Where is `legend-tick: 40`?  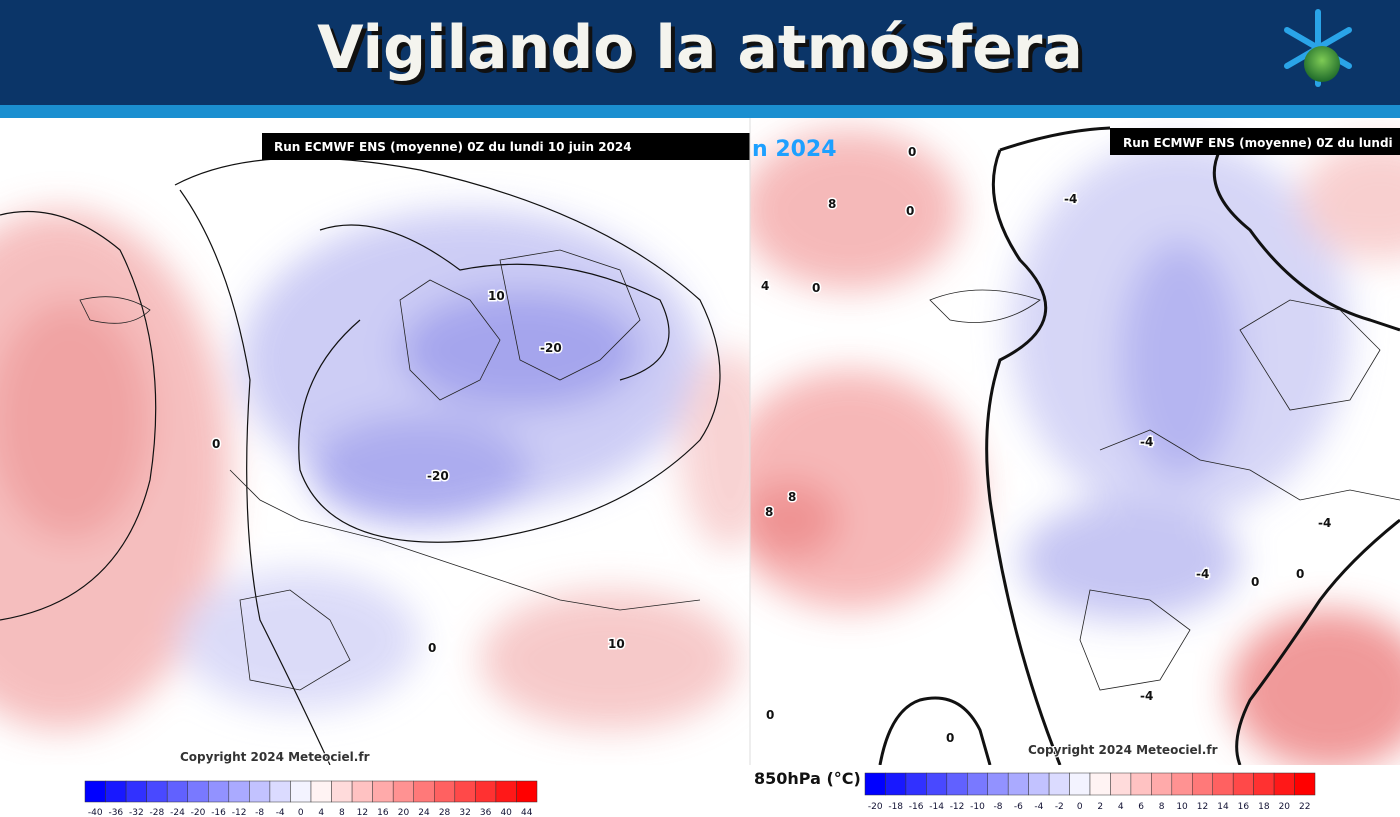 legend-tick: 40 is located at coordinates (506, 812).